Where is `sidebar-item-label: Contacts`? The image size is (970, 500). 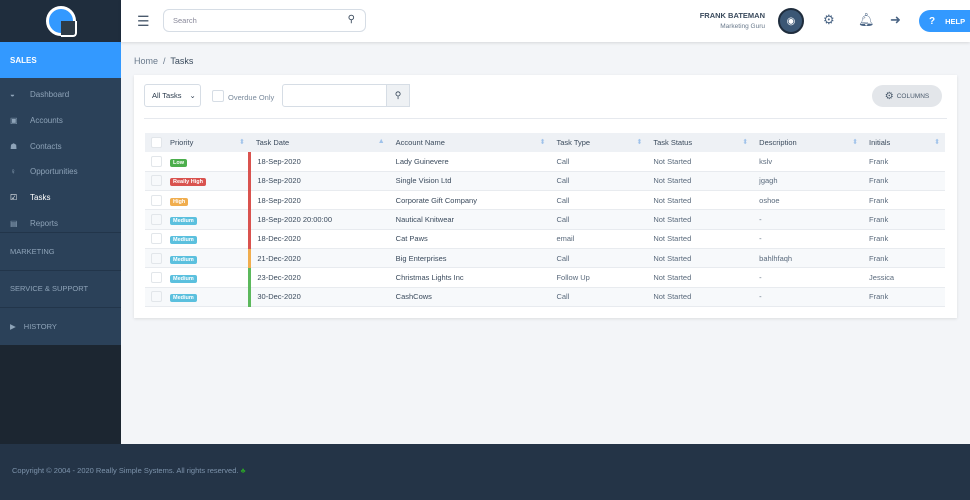
sidebar-item-label: Contacts is located at coordinates (46, 146).